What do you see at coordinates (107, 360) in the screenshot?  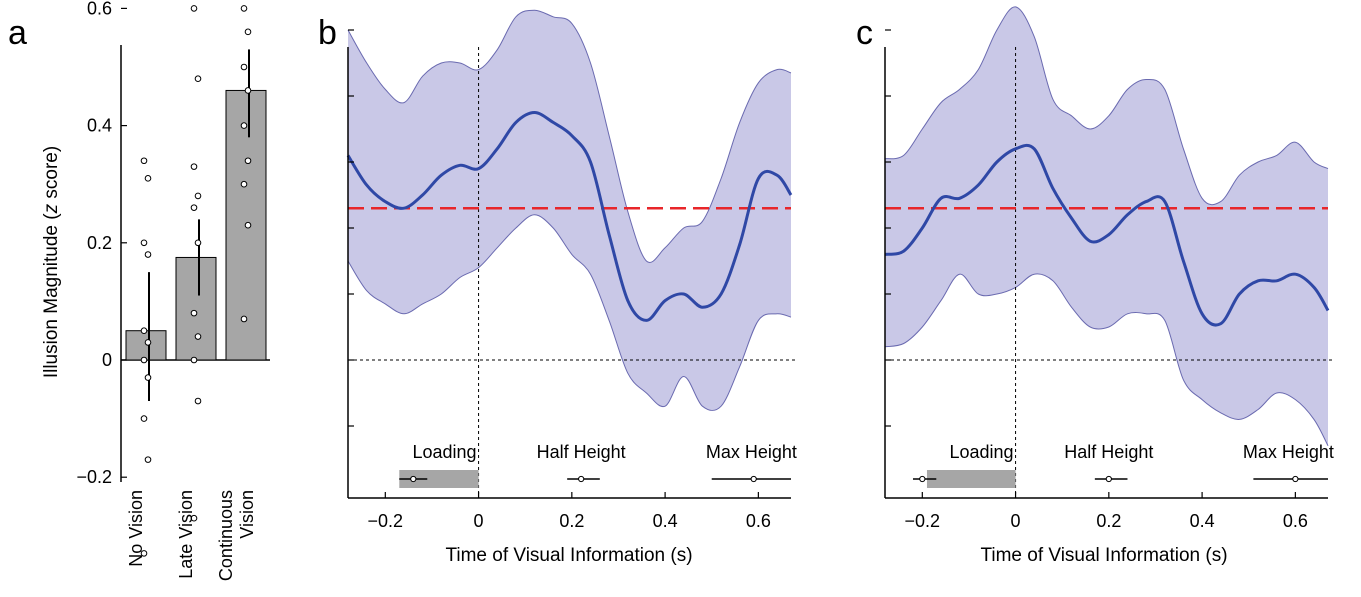 I see `y-tick-label: 0` at bounding box center [107, 360].